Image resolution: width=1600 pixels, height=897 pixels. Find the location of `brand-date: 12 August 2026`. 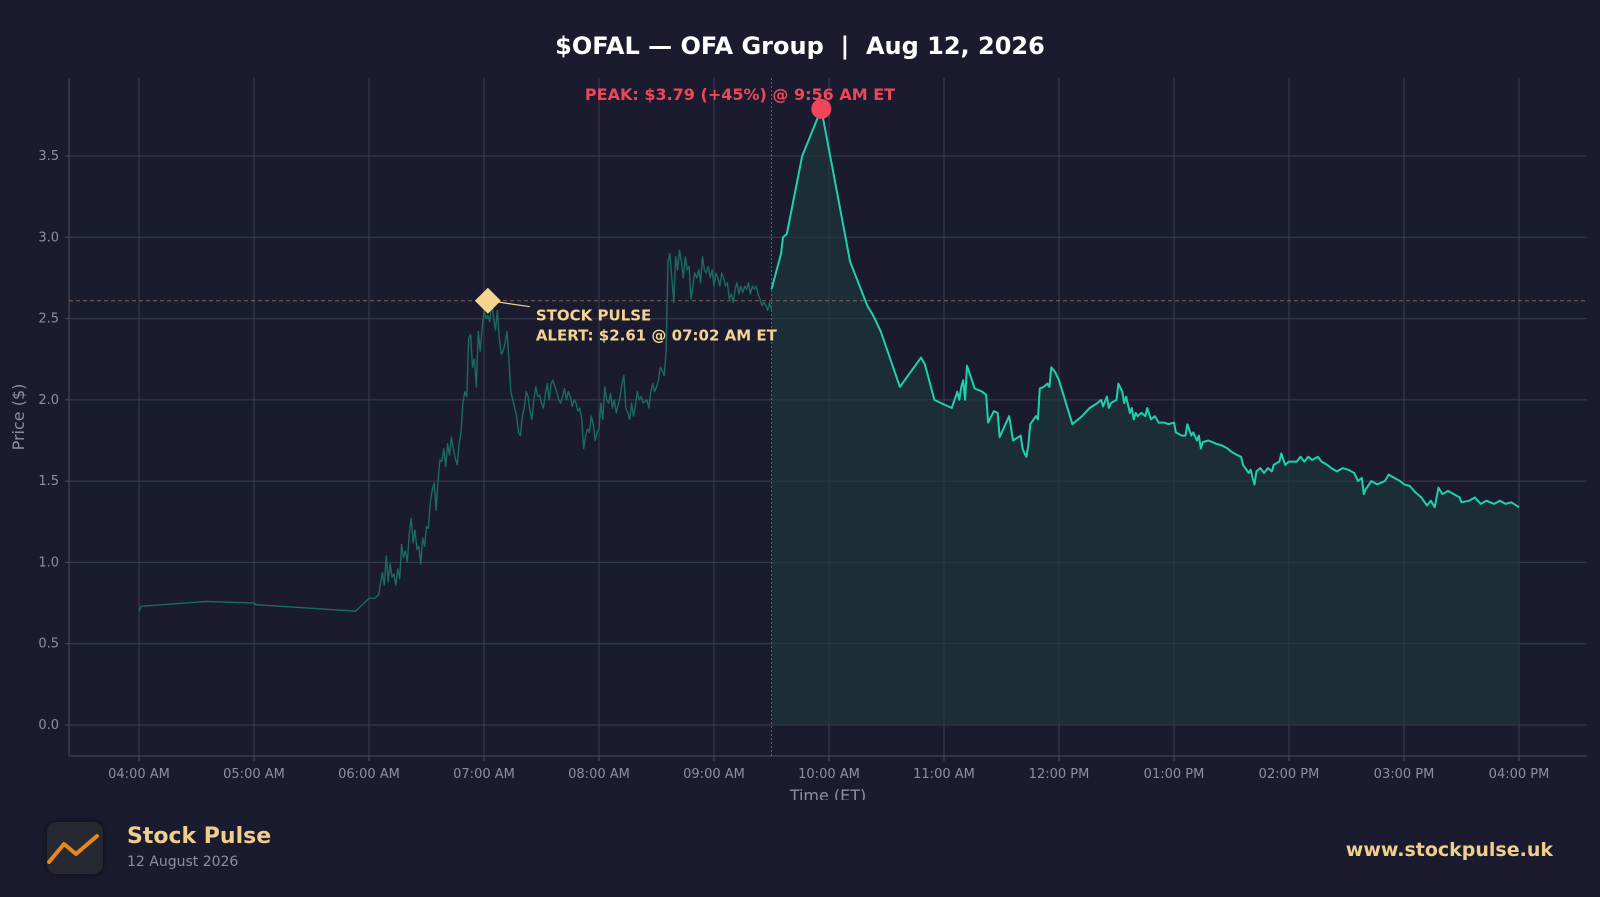

brand-date: 12 August 2026 is located at coordinates (183, 862).